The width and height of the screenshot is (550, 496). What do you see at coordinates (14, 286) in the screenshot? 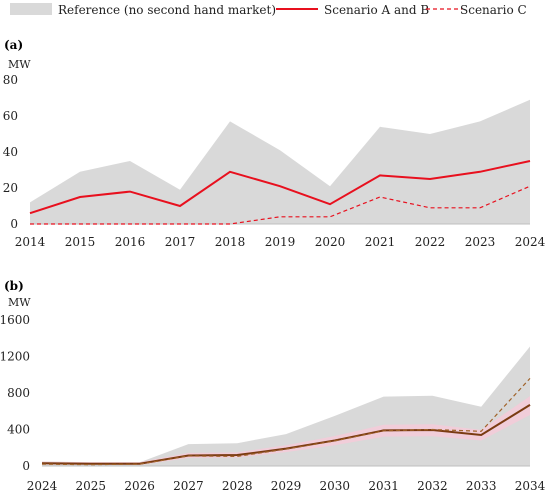
I see `panel-b-label: (b)` at bounding box center [14, 286].